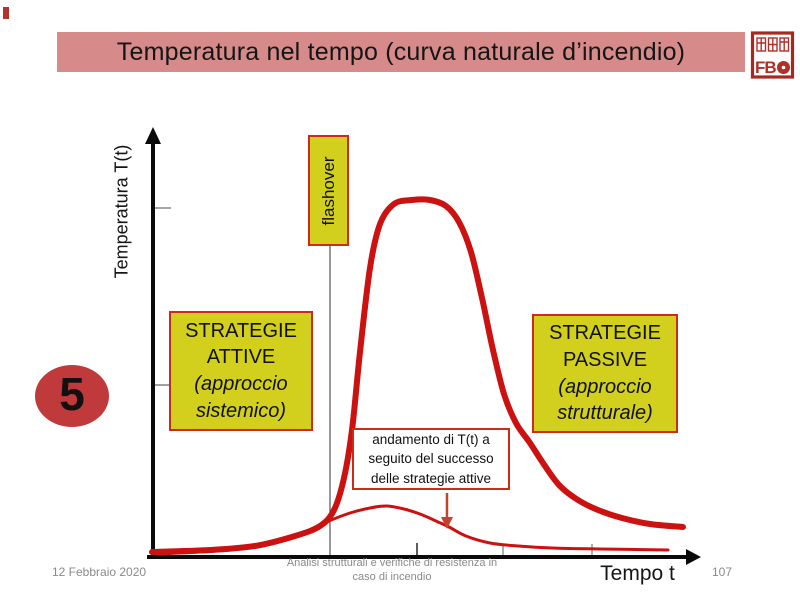 The width and height of the screenshot is (800, 600). What do you see at coordinates (605, 413) in the screenshot?
I see `passive-box-line: strutturale)` at bounding box center [605, 413].